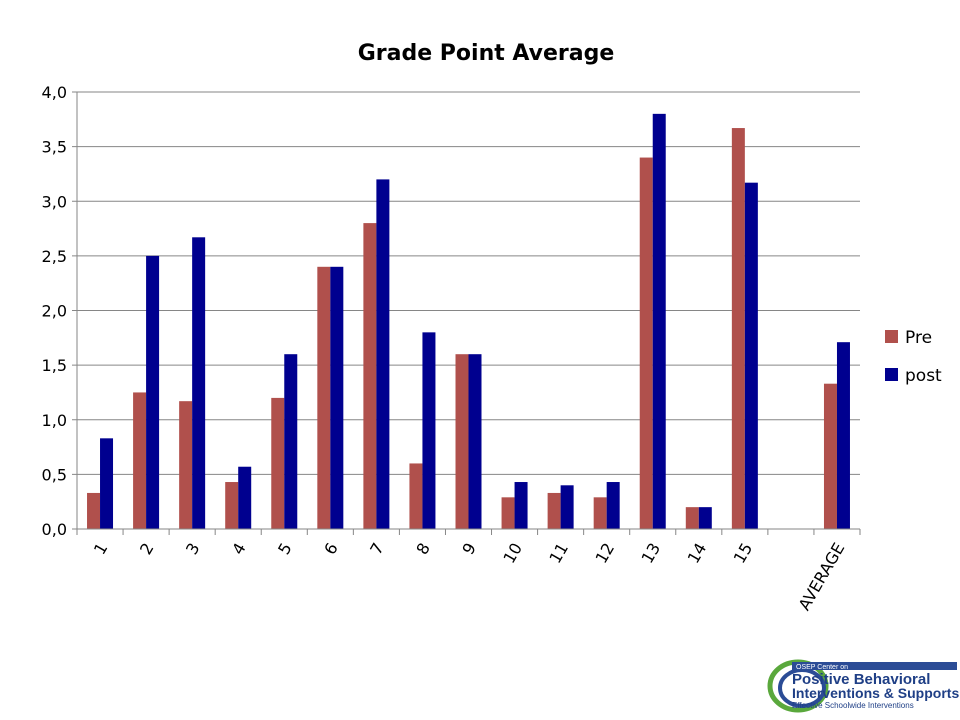 The image size is (960, 720). What do you see at coordinates (697, 553) in the screenshot?
I see `x-tick-label: 14` at bounding box center [697, 553].